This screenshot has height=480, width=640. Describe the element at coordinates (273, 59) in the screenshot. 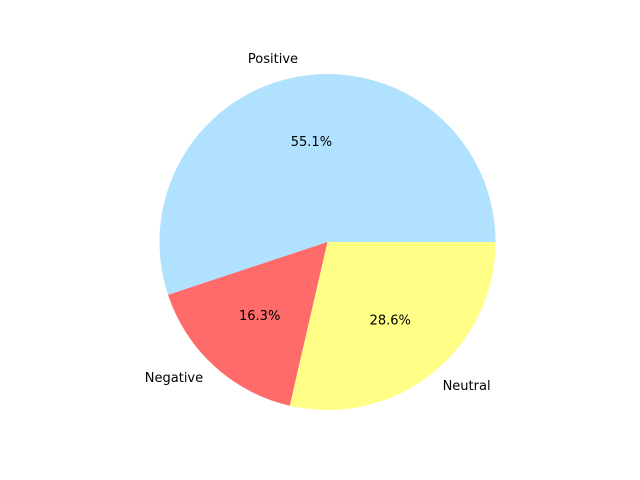

I see `pie-category-label-positive: Positive` at that location.